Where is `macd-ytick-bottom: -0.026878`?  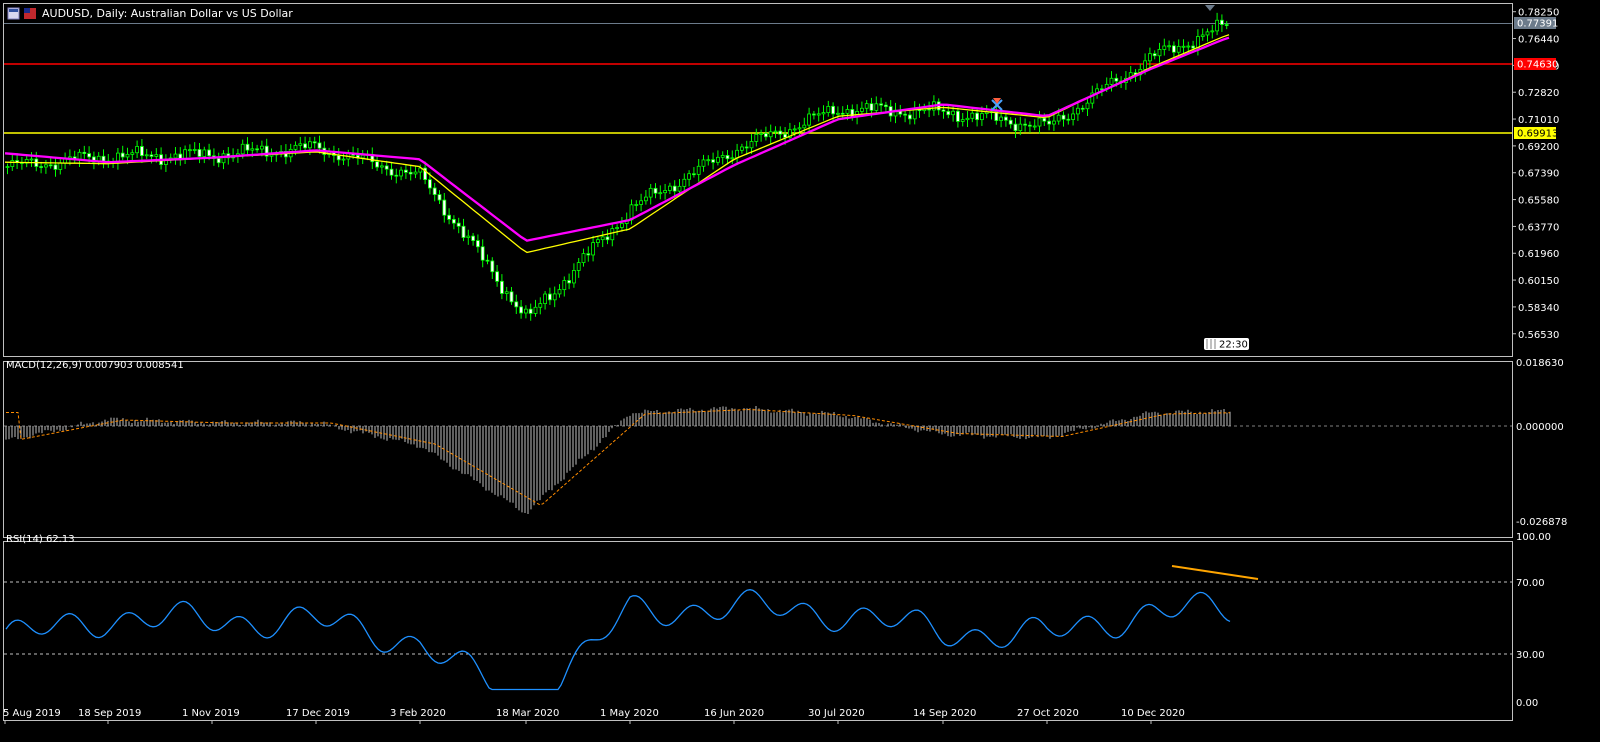 macd-ytick-bottom: -0.026878 is located at coordinates (1541, 522).